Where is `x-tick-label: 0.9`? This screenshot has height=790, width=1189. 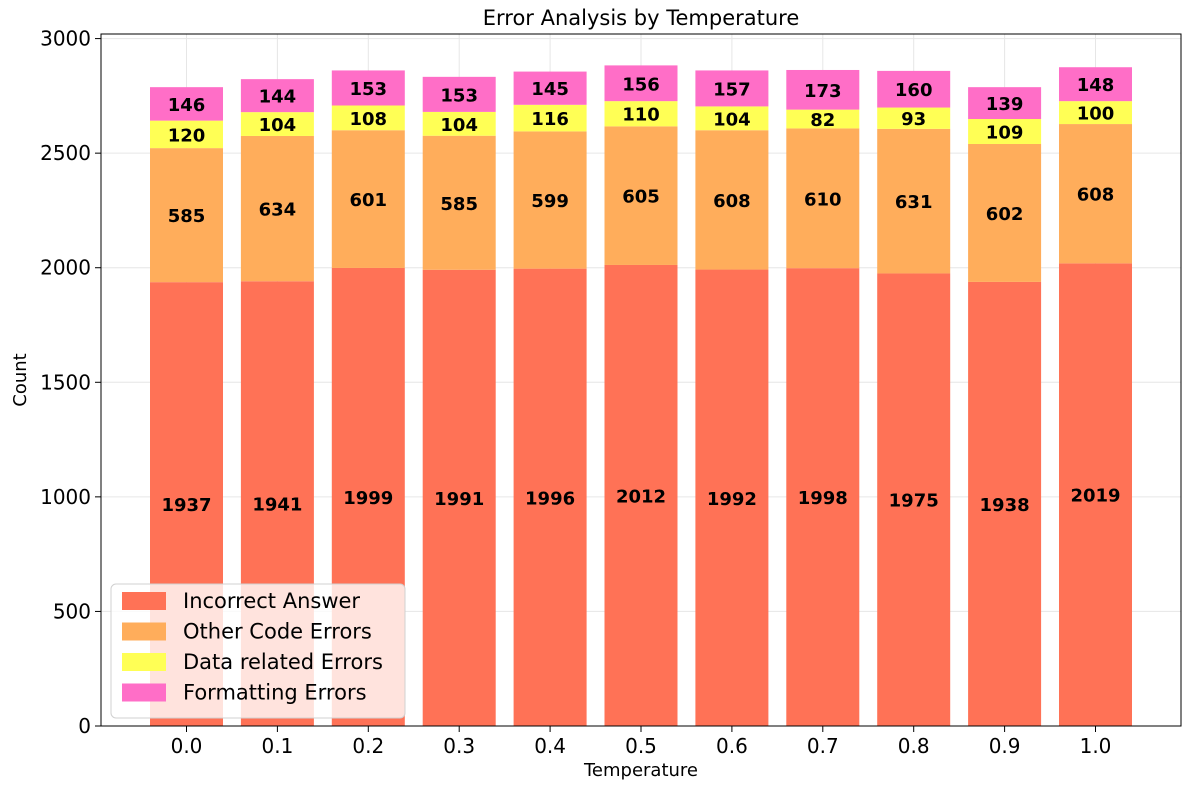 x-tick-label: 0.9 is located at coordinates (1005, 746).